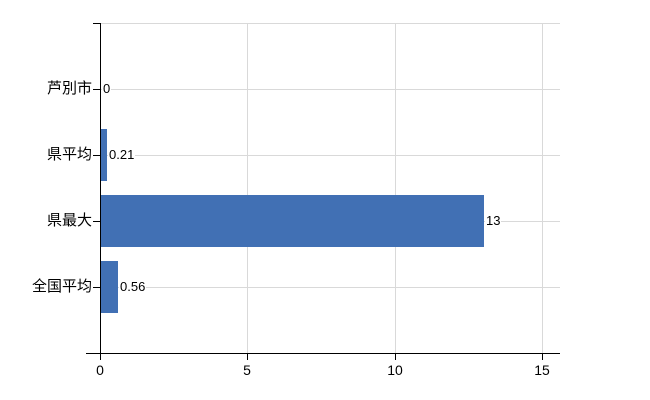 This screenshot has width=650, height=400. Describe the element at coordinates (100, 188) in the screenshot. I see `y-axis-line` at that location.